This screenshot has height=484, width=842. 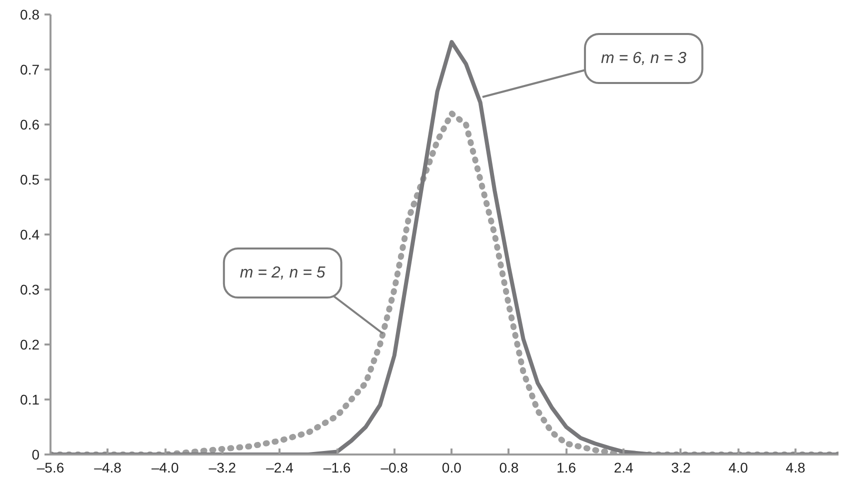 I want to click on y-tick-label: 0.8, so click(x=30, y=14).